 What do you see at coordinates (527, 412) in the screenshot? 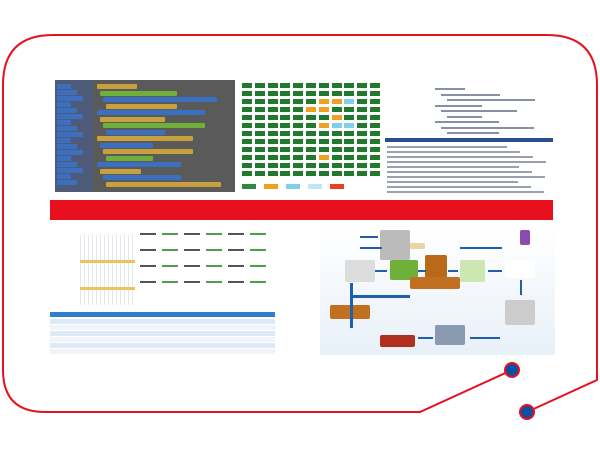
I see `dot-icon` at bounding box center [527, 412].